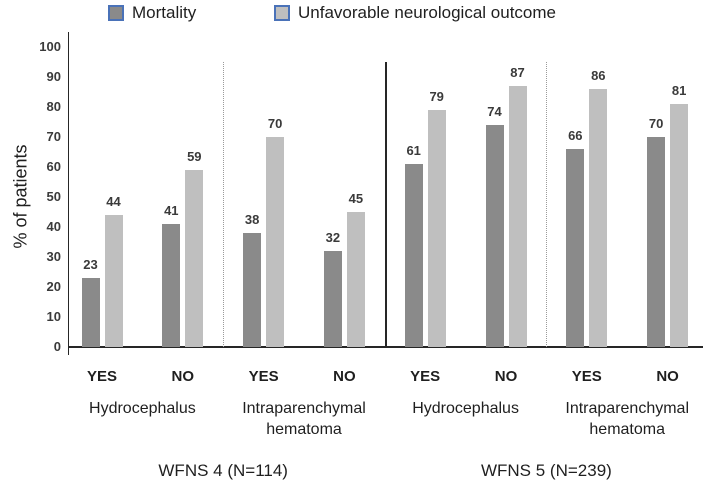 The image size is (709, 492). Describe the element at coordinates (53, 226) in the screenshot. I see `y-tick-label: 40` at that location.